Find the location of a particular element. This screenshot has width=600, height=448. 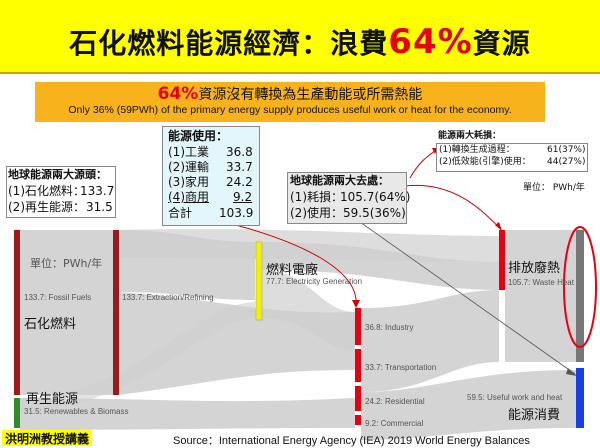

energy-use-row-4-label: (4)商用 is located at coordinates (188, 197).